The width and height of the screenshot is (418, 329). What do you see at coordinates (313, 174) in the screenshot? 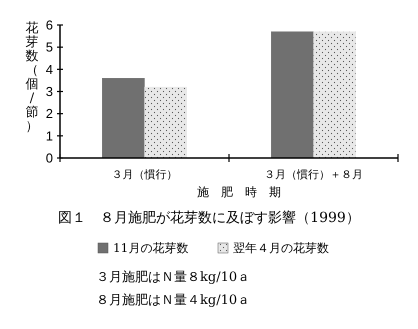
I see `x-tick-label: ３月（慣行）＋８月` at bounding box center [313, 174].